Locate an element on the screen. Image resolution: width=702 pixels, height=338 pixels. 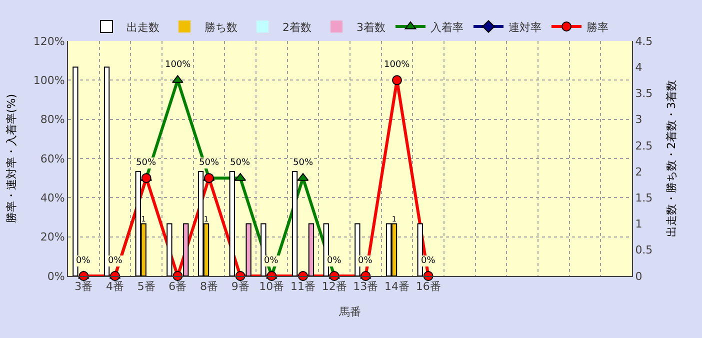
y-tick-label: 60% is located at coordinates (52, 159).